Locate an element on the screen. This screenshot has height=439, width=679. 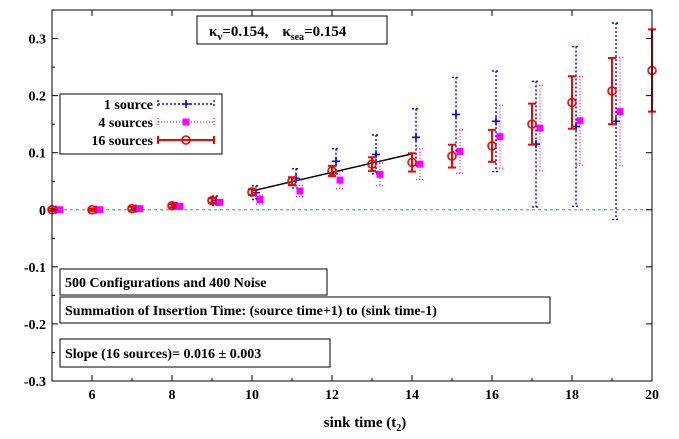
y-tick-label: 0.2 is located at coordinates (38, 97).